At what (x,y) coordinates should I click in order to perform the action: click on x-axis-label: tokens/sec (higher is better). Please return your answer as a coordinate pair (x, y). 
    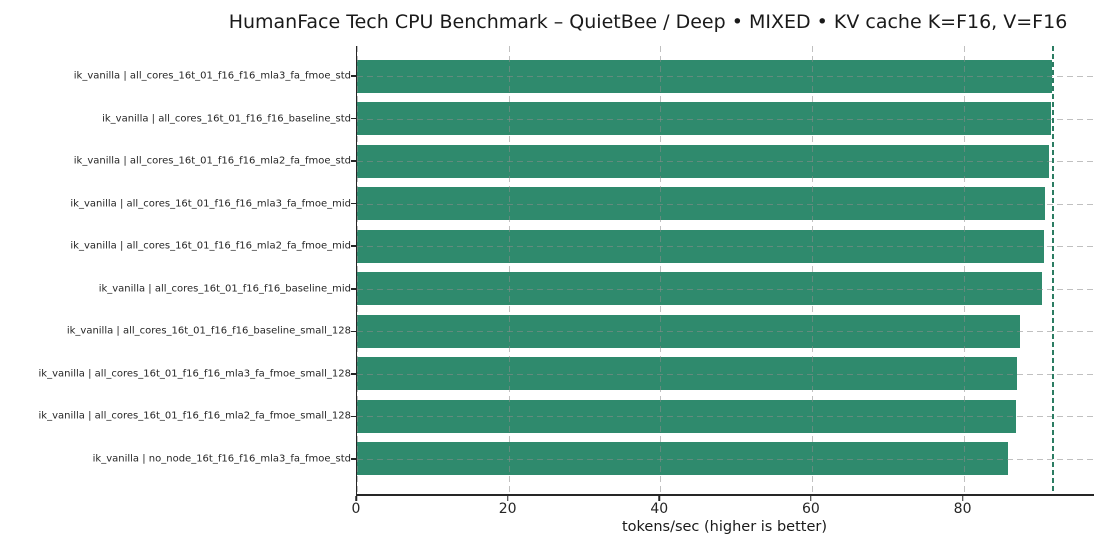
    Looking at the image, I should click on (724, 527).